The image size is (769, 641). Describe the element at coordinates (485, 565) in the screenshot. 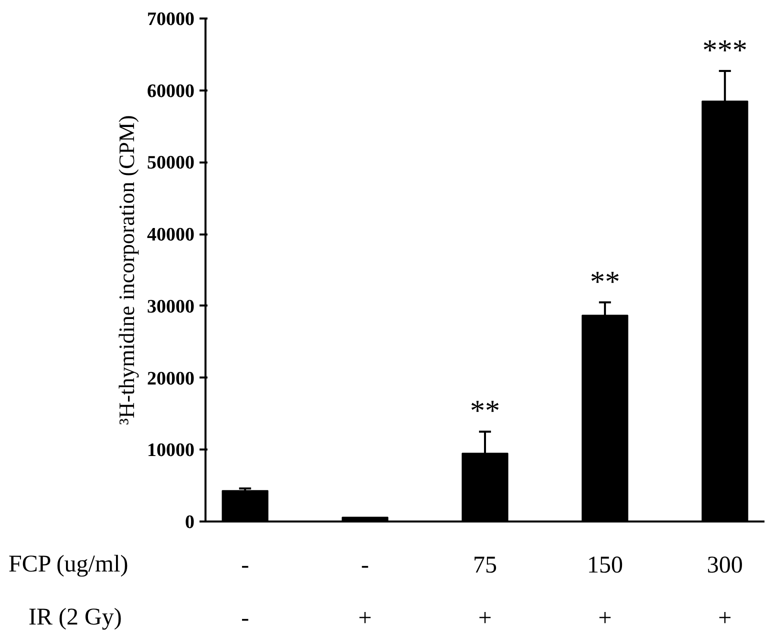

I see `x-tick-label: 75` at that location.